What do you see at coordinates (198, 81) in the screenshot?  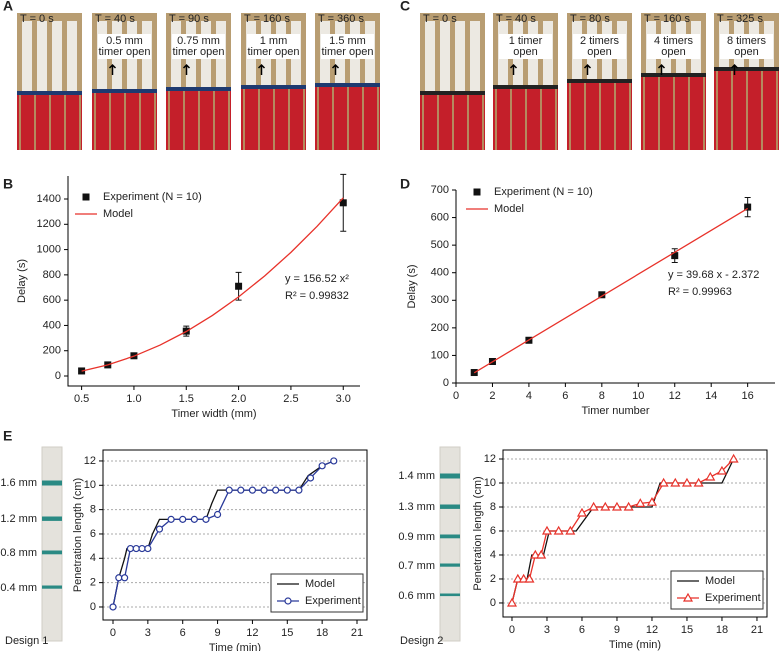 I see `photo` at bounding box center [198, 81].